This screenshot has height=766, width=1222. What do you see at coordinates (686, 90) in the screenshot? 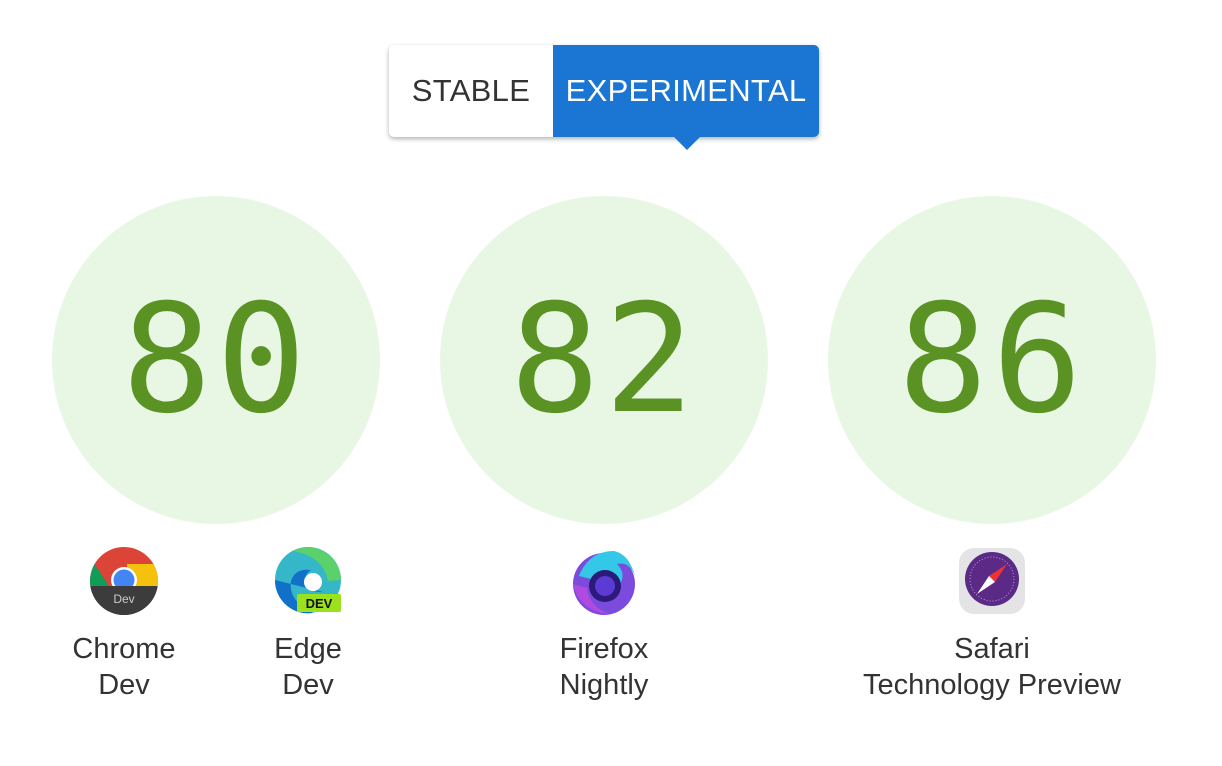
I see `tab-experimental-label: EXPERIMENTAL` at bounding box center [686, 90].